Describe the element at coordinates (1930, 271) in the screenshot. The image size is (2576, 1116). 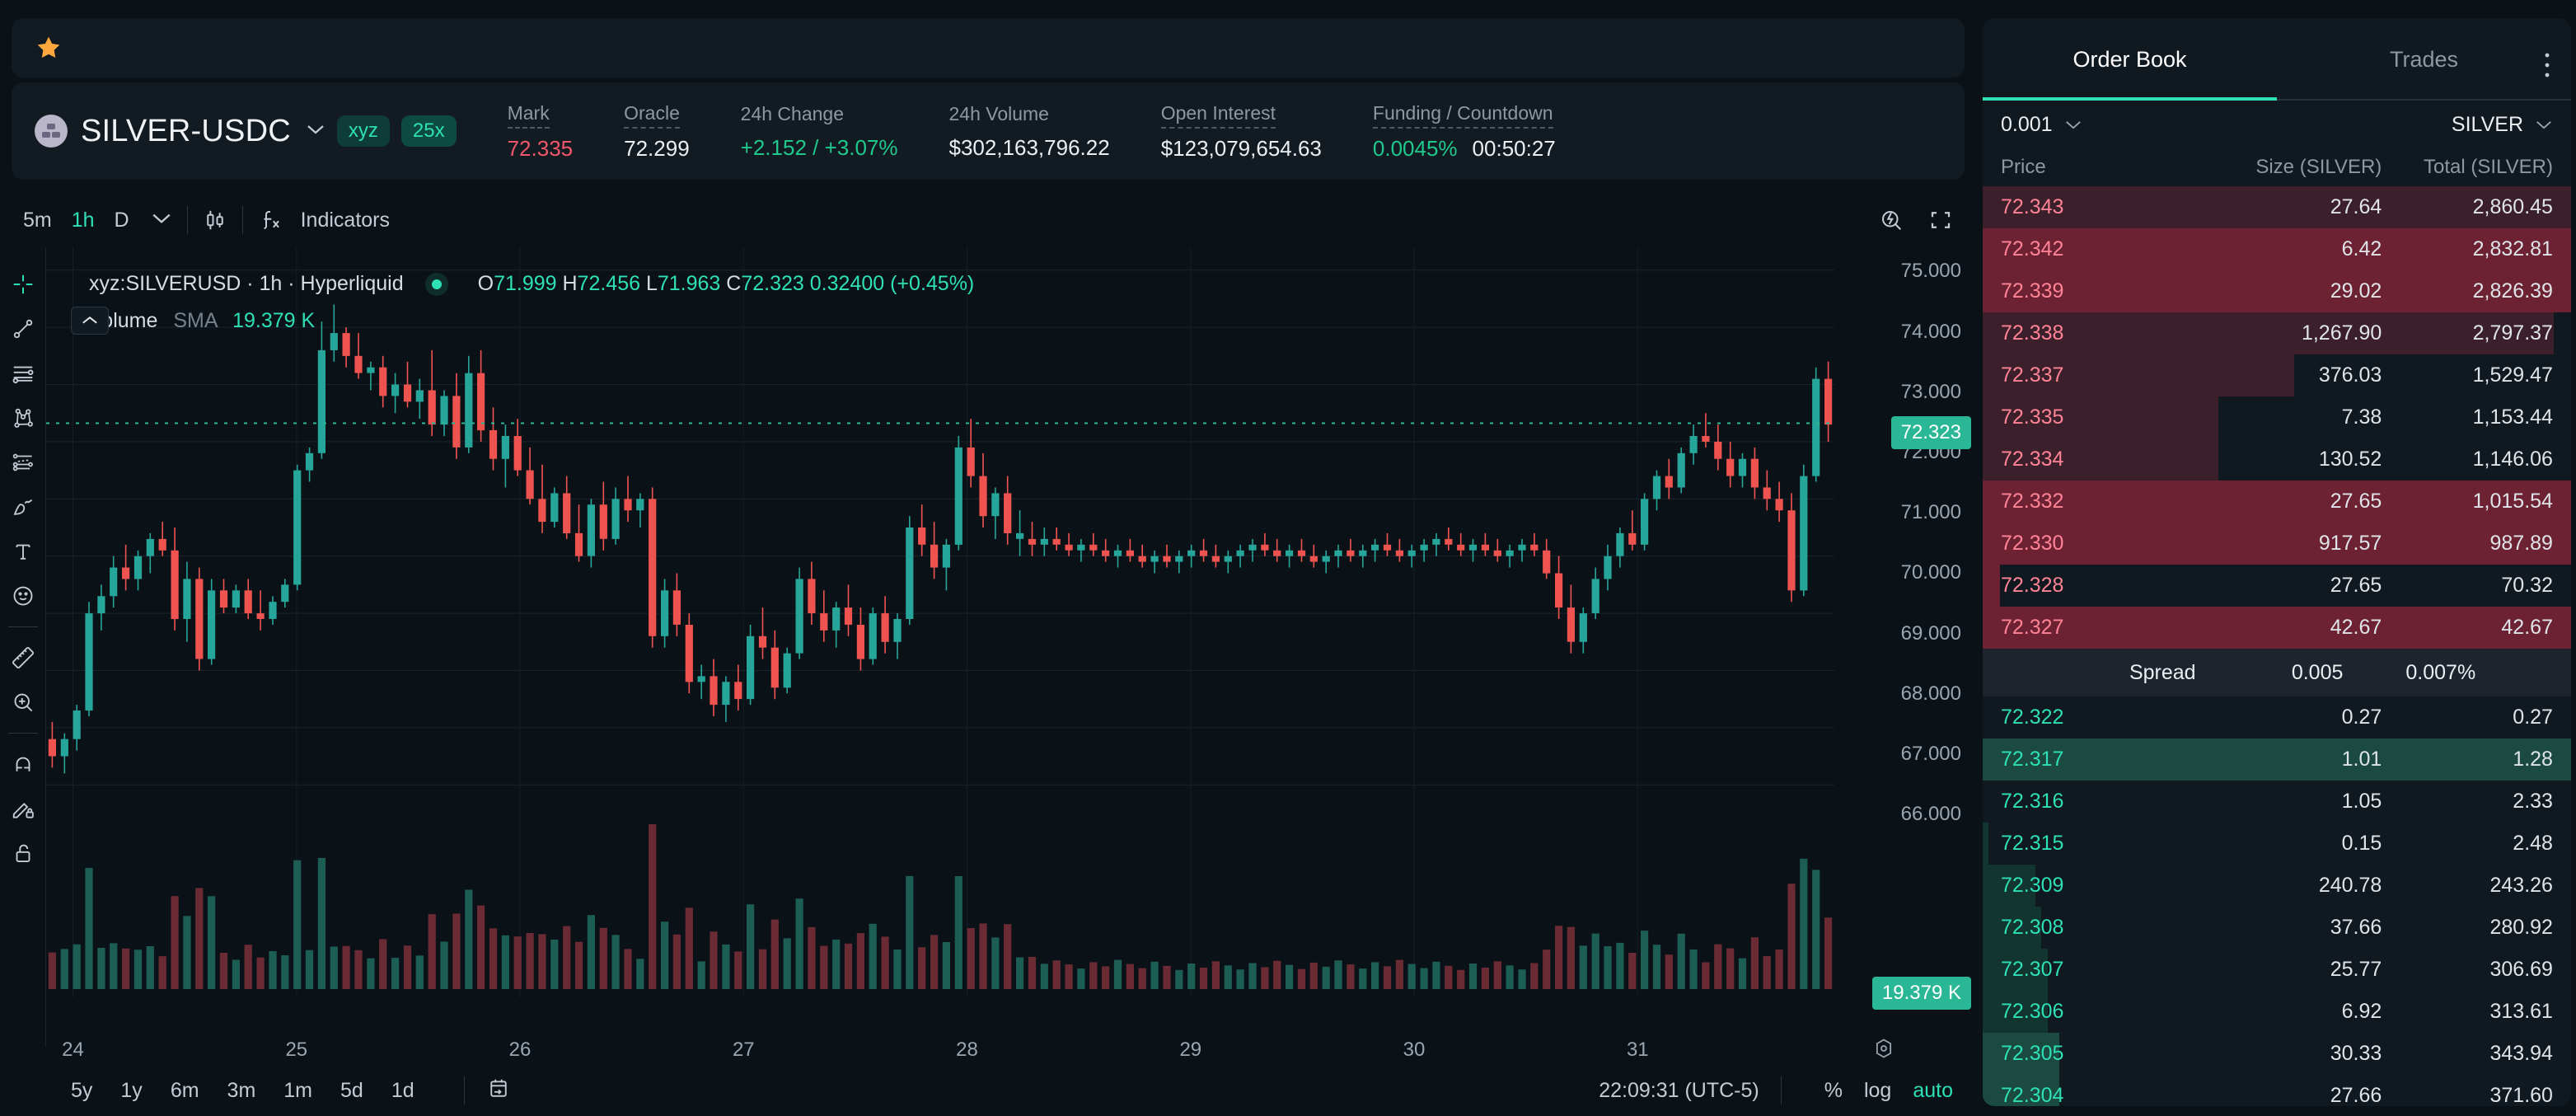
I see `price-tick: 75.000` at that location.